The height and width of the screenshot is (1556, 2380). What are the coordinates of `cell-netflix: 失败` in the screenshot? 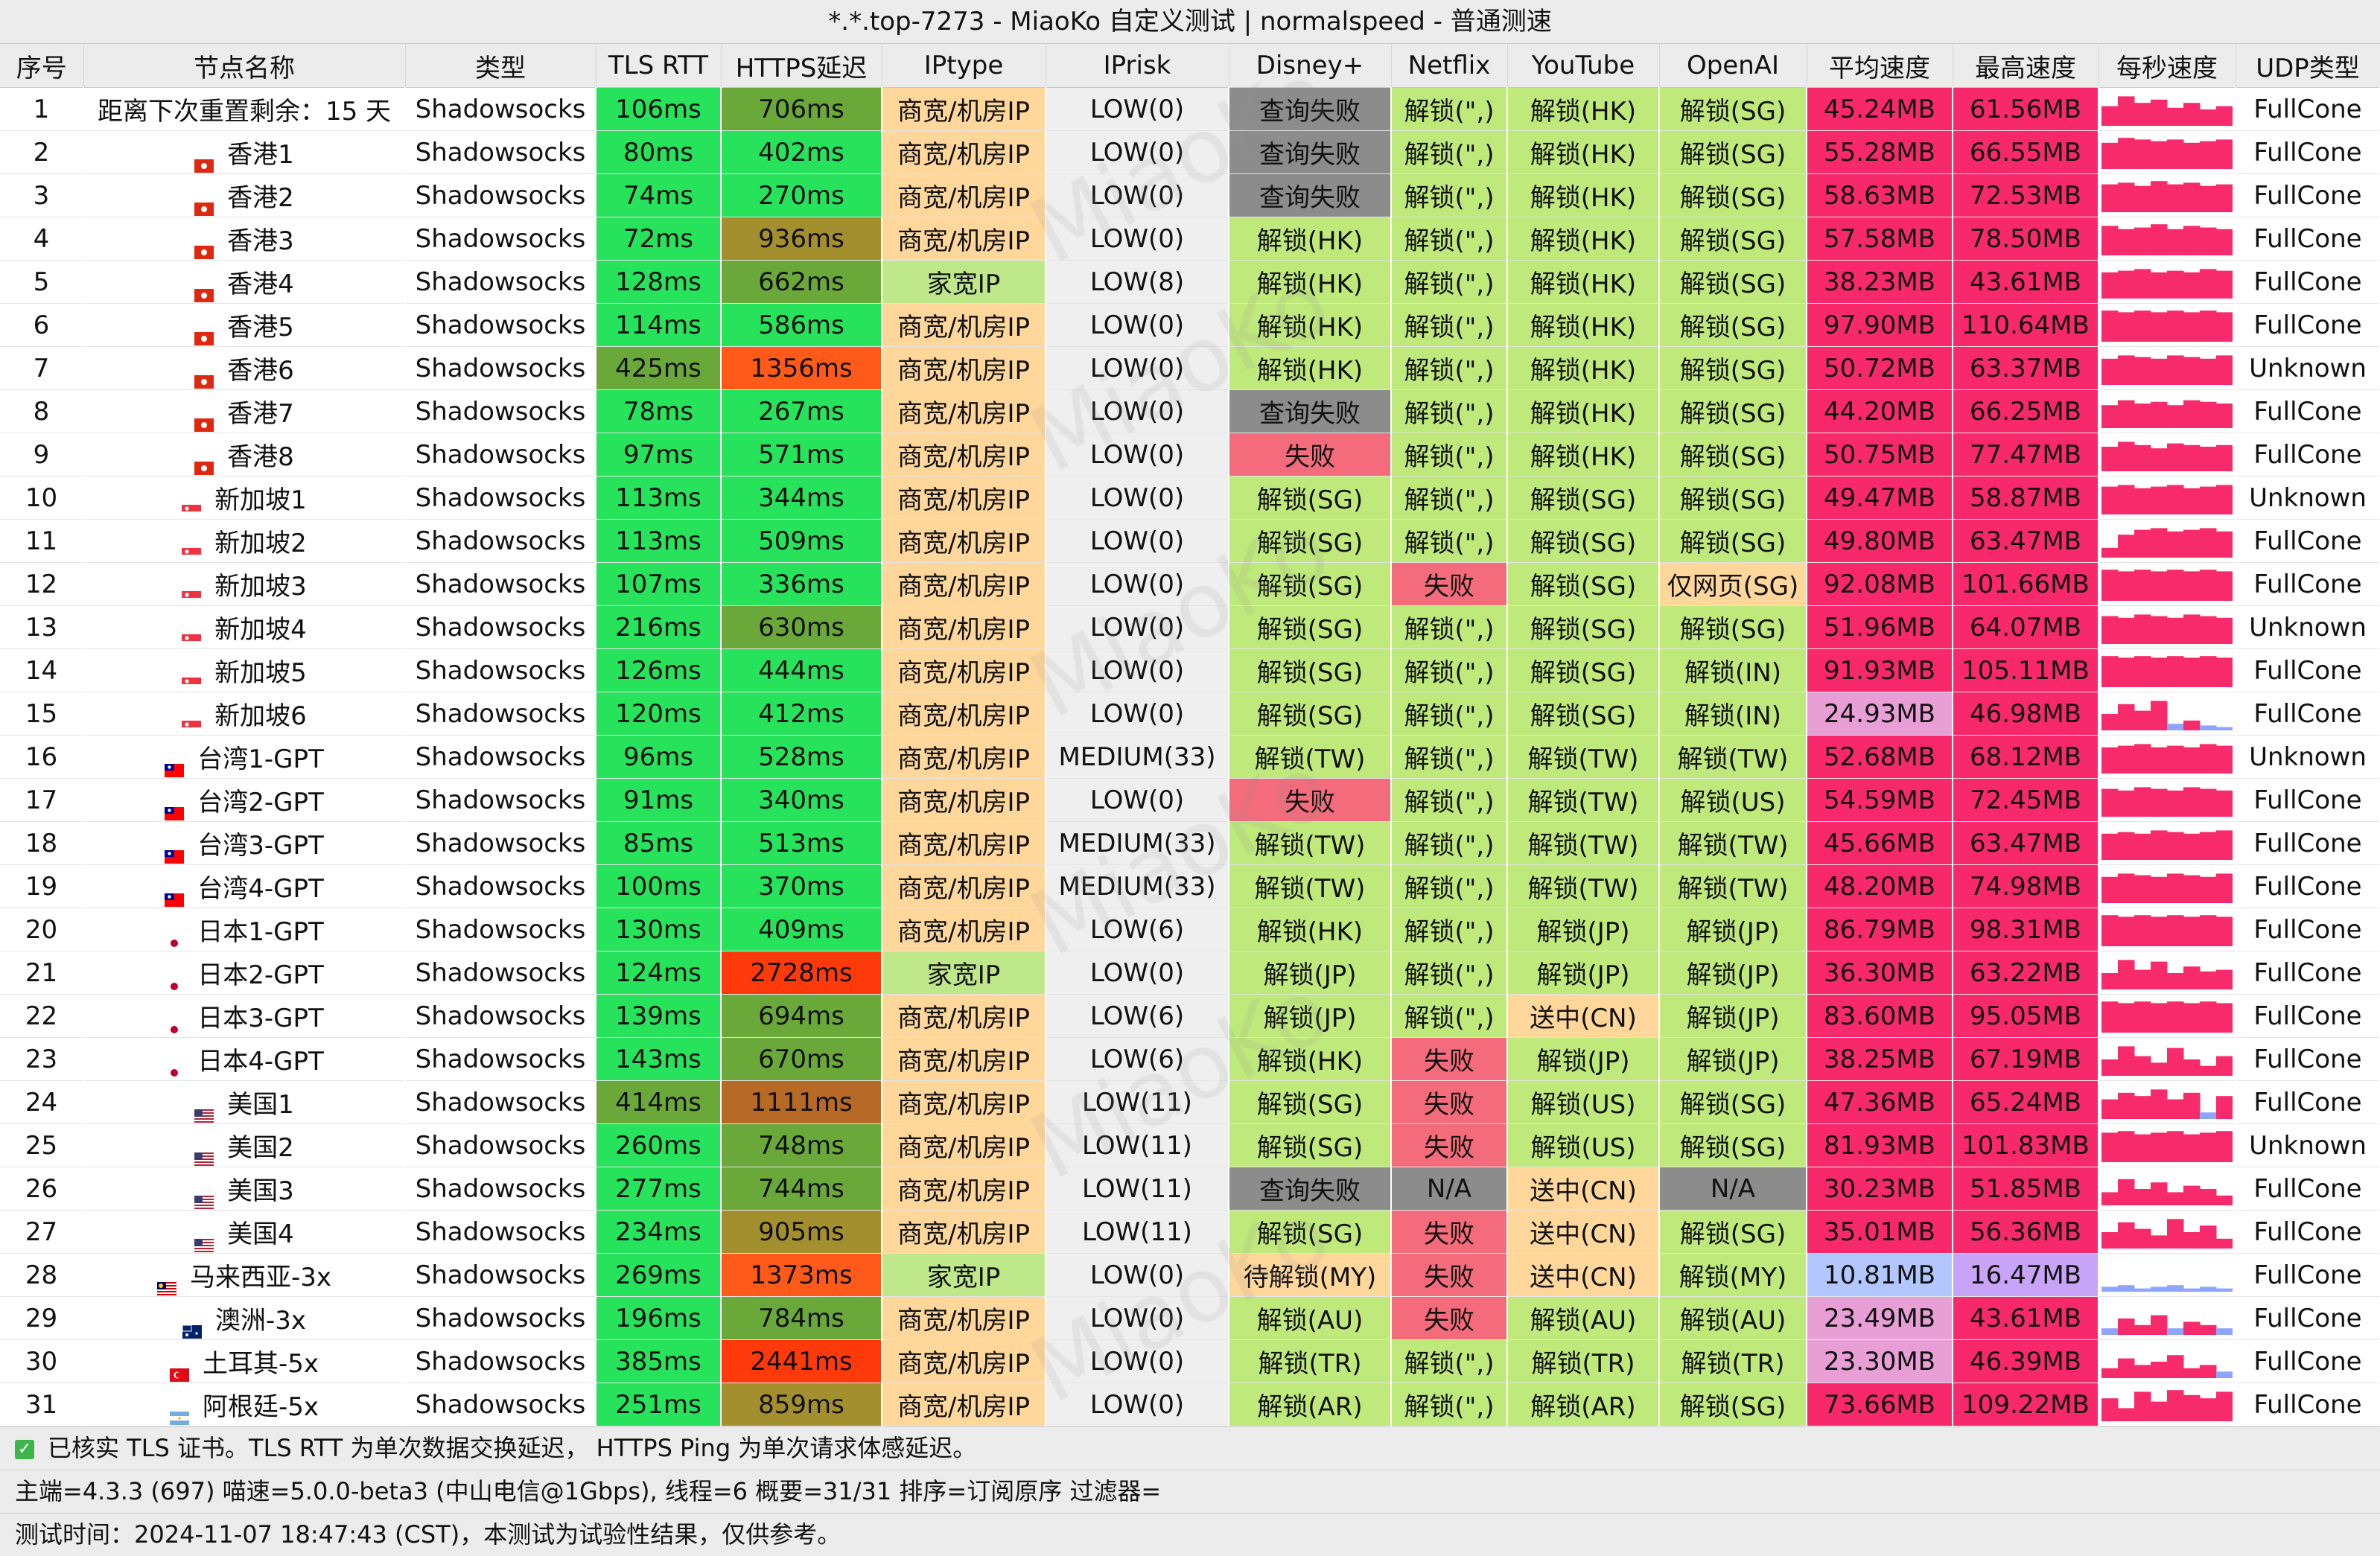 It's located at (1449, 1102).